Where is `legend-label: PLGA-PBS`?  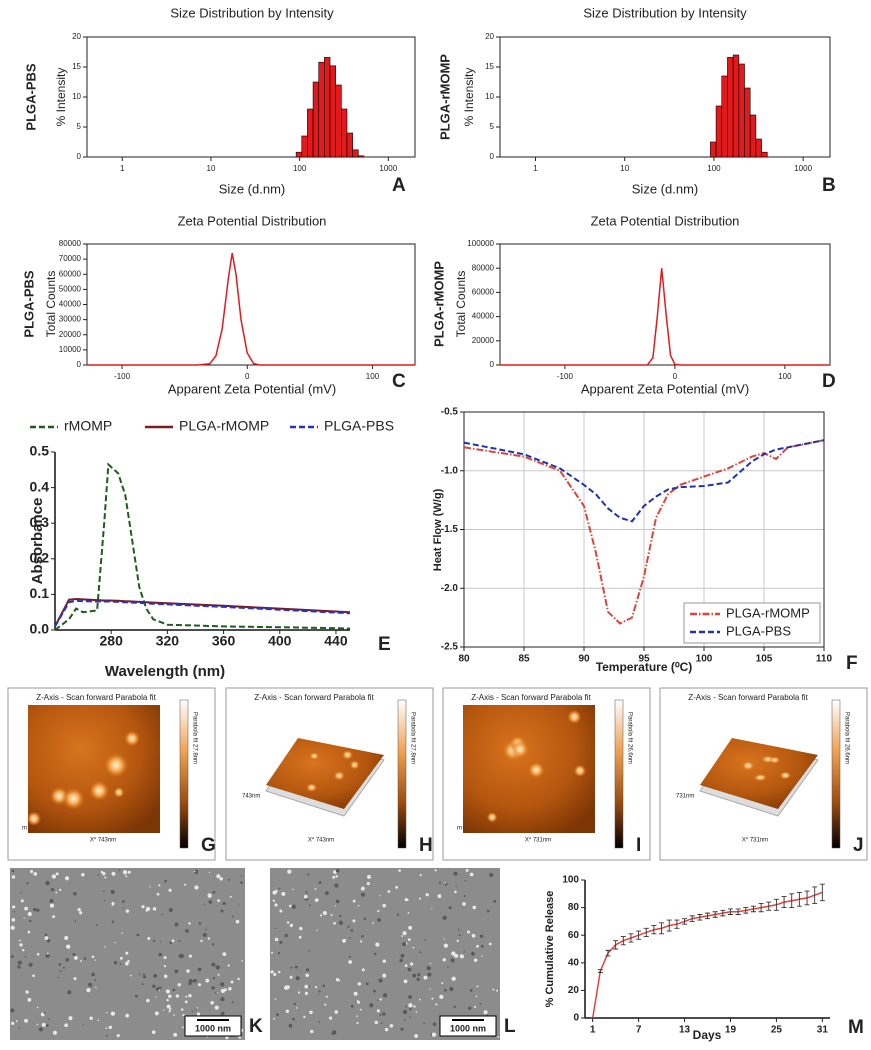
legend-label: PLGA-PBS is located at coordinates (359, 426).